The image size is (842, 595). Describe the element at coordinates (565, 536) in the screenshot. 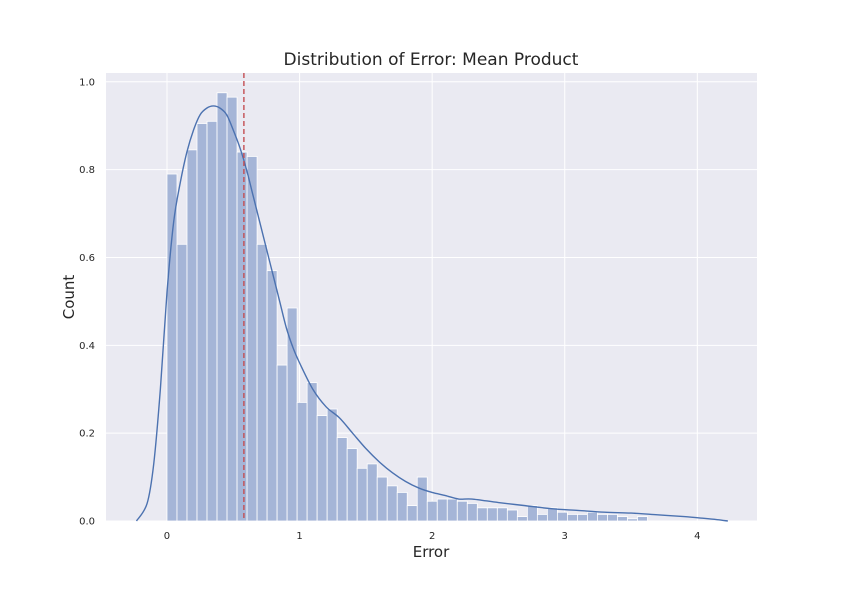

I see `x-tick-label: 3` at that location.